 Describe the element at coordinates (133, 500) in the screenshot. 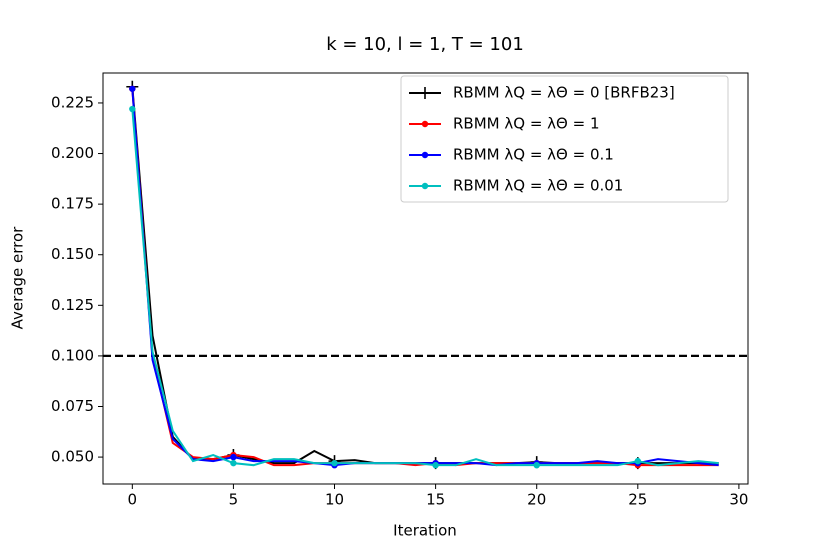

I see `x-tick-label: 0` at that location.